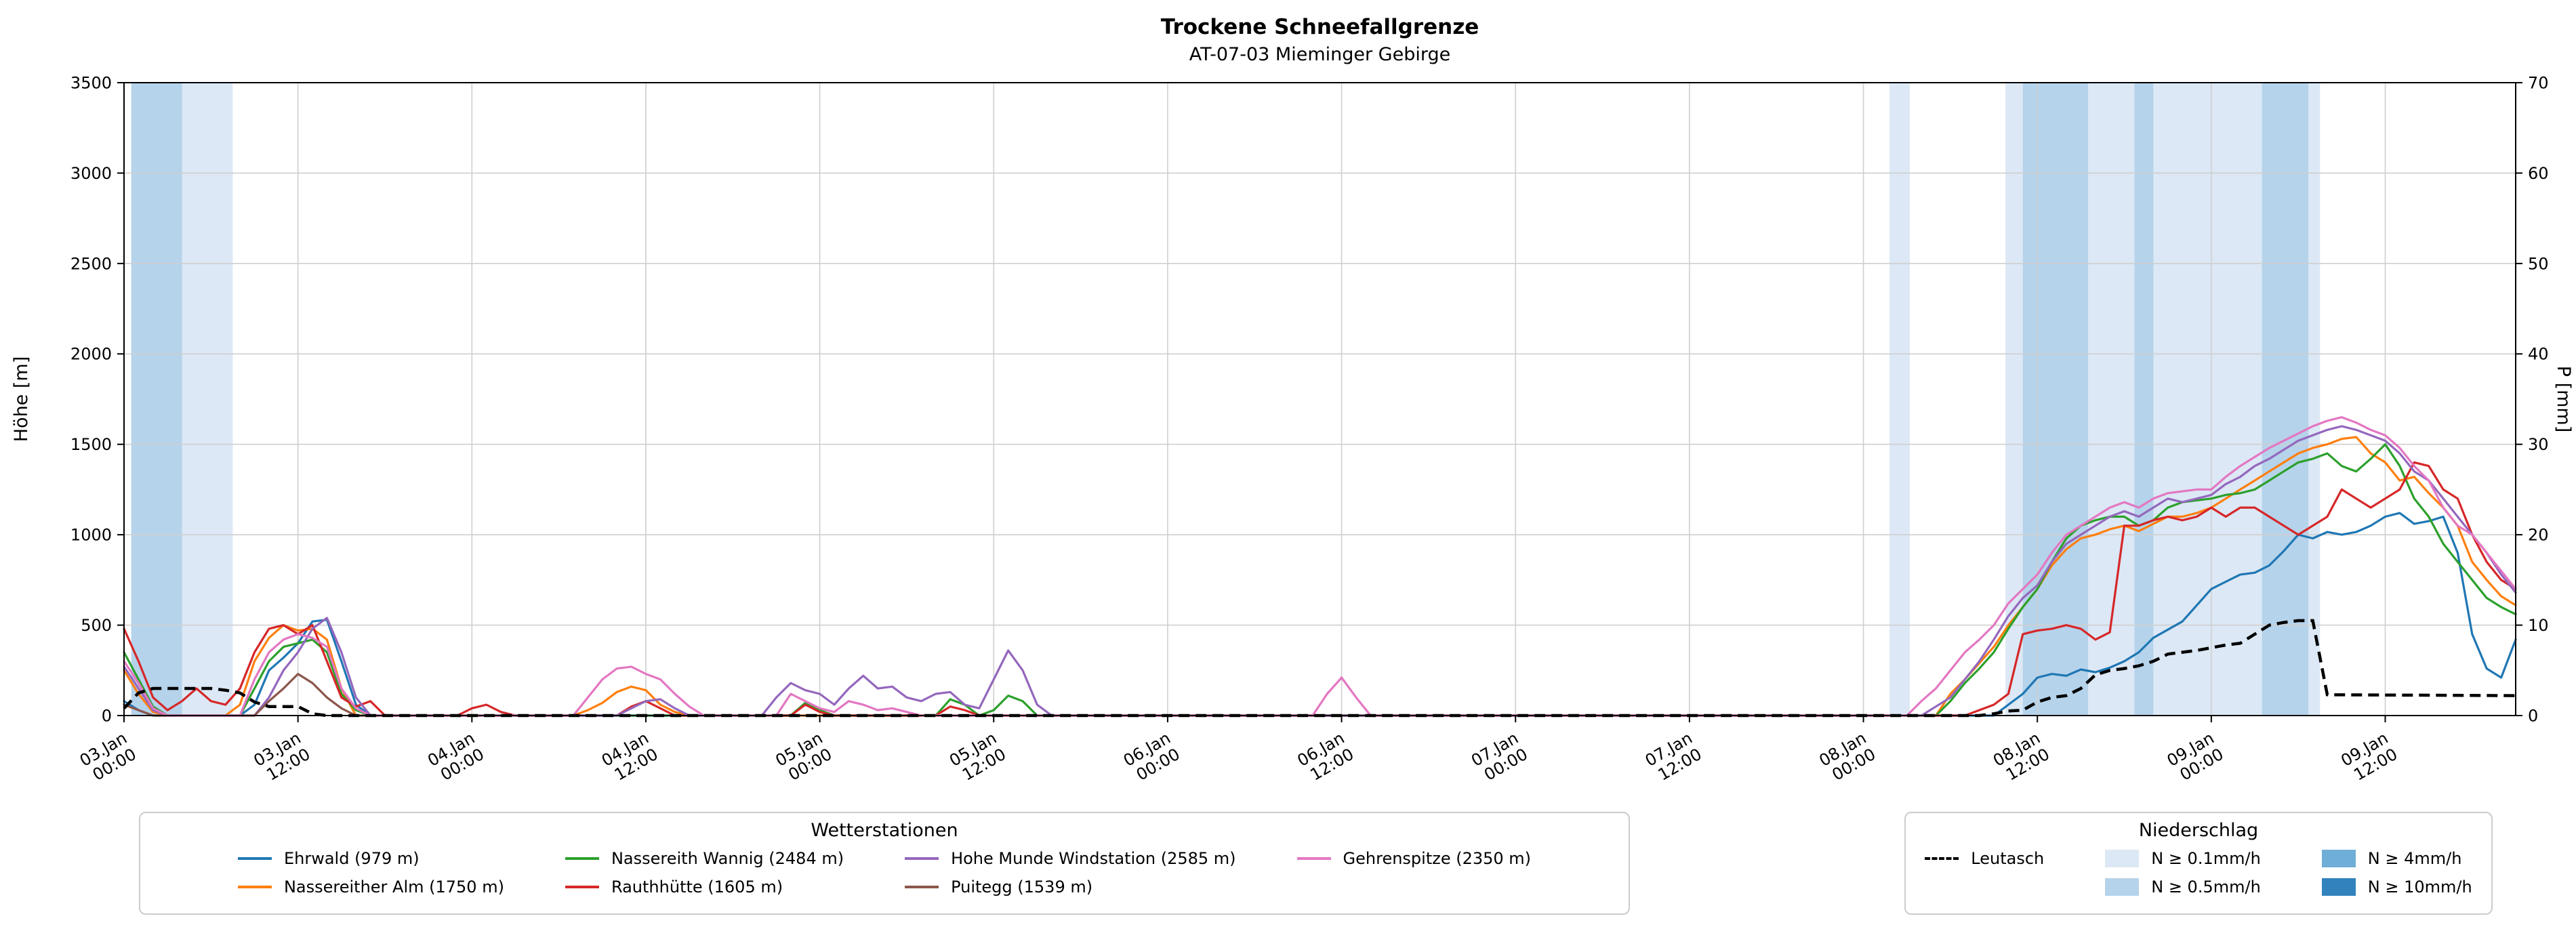 The image size is (2576, 929). I want to click on svg-text: 07.Jan12:00, so click(1674, 757).